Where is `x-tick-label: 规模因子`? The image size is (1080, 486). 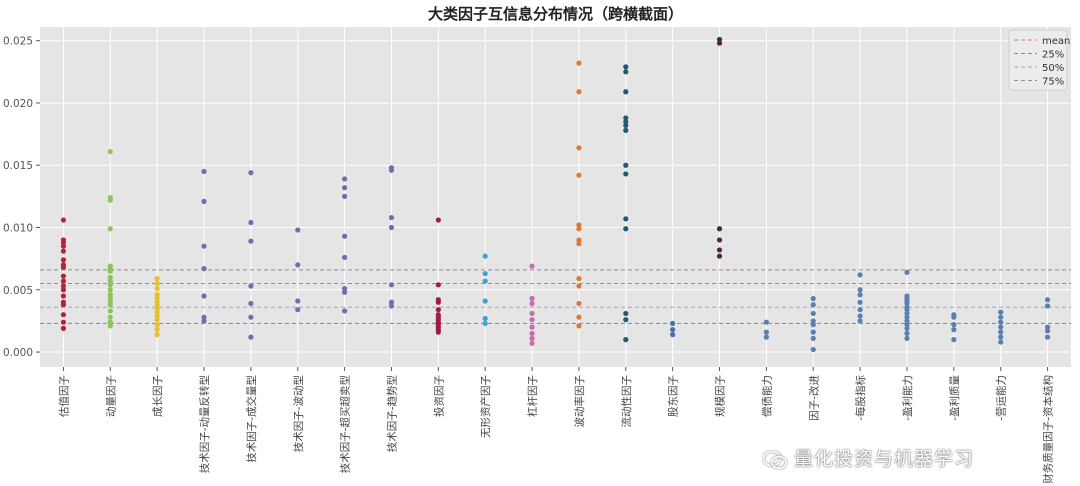
x-tick-label: 规模因子 is located at coordinates (720, 396).